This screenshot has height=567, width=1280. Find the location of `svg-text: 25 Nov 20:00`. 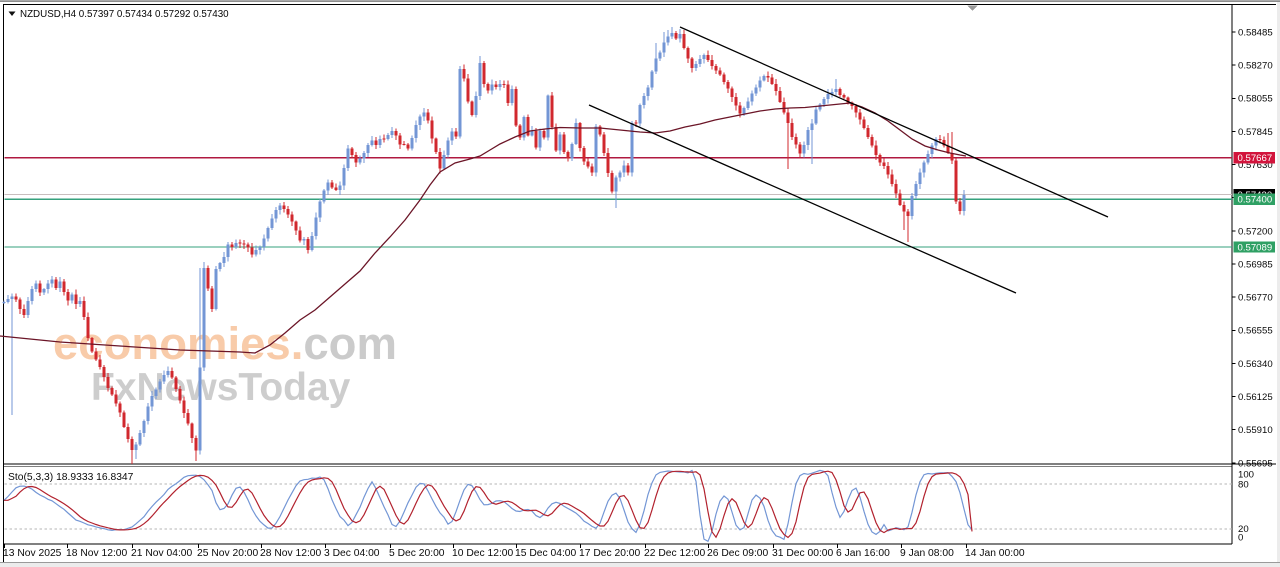

svg-text: 25 Nov 20:00 is located at coordinates (228, 553).